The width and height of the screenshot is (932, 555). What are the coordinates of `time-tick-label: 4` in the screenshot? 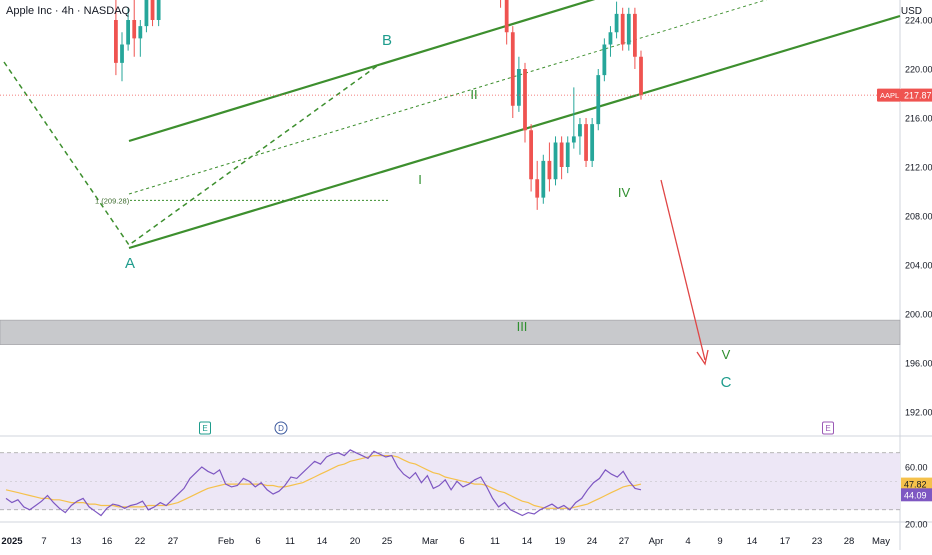 It's located at (687, 541).